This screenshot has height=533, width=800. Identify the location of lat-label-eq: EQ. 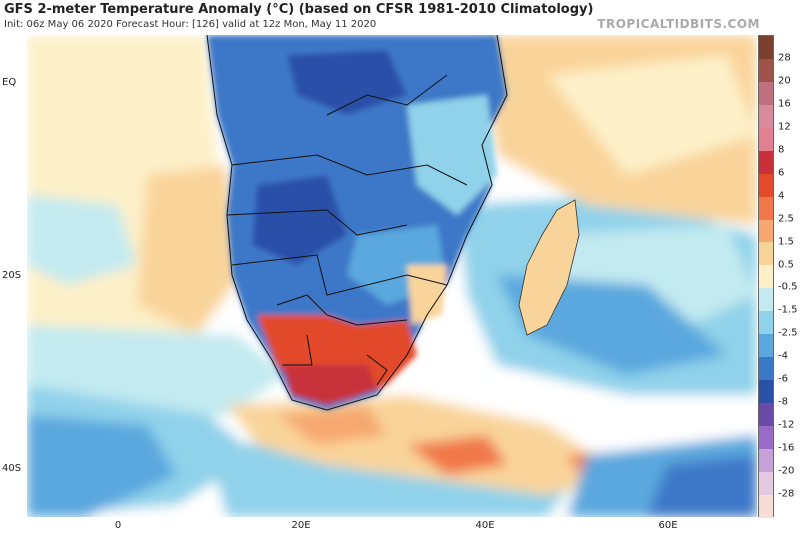
(9, 82).